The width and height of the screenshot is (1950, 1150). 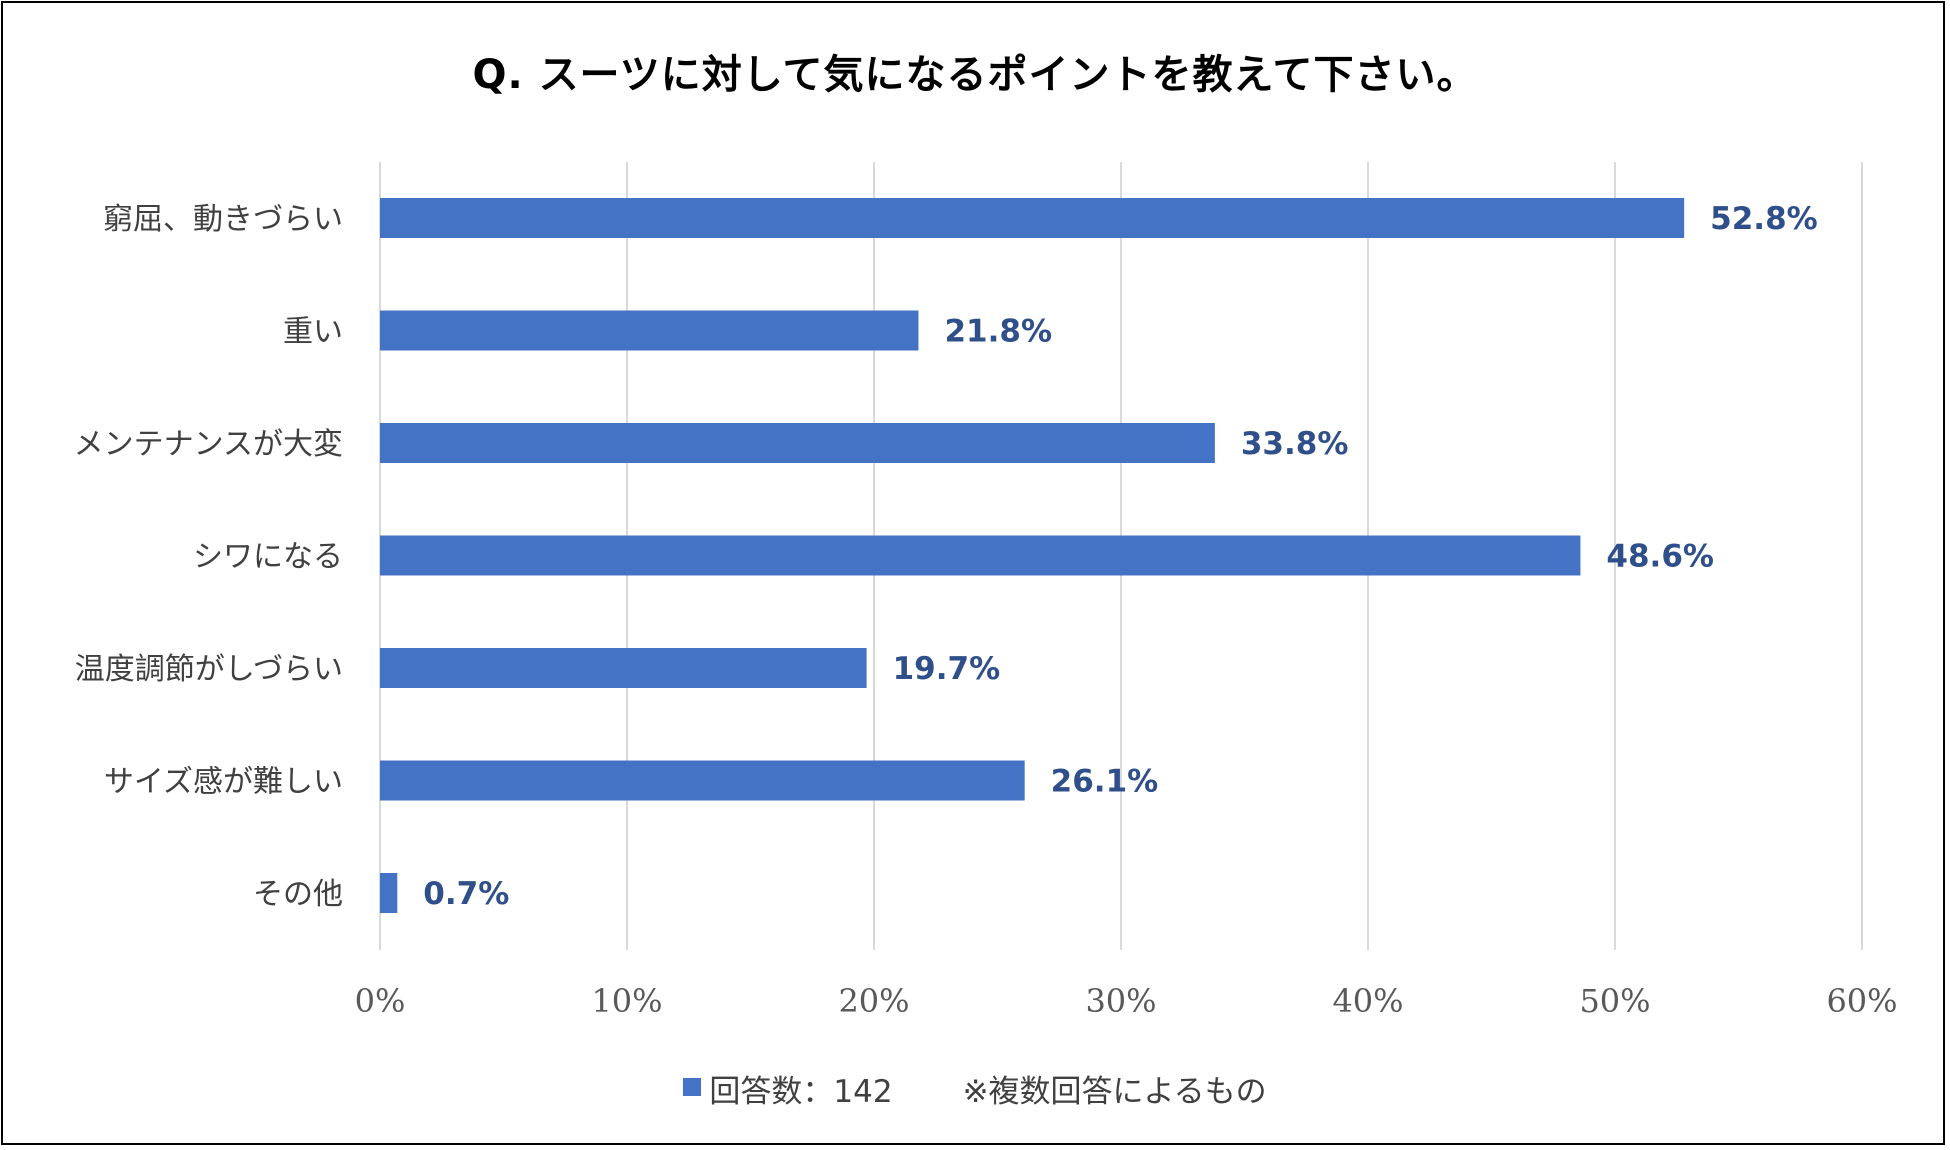 What do you see at coordinates (692, 1086) in the screenshot?
I see `legend-swatch` at bounding box center [692, 1086].